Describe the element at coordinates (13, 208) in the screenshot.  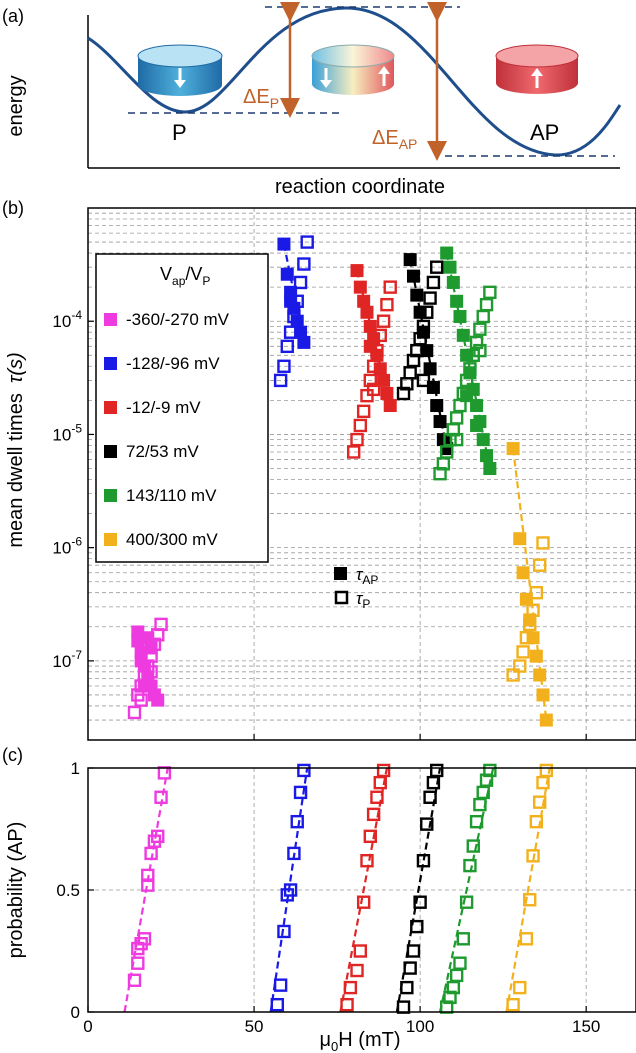
I see `panel-b-label: (b)` at that location.